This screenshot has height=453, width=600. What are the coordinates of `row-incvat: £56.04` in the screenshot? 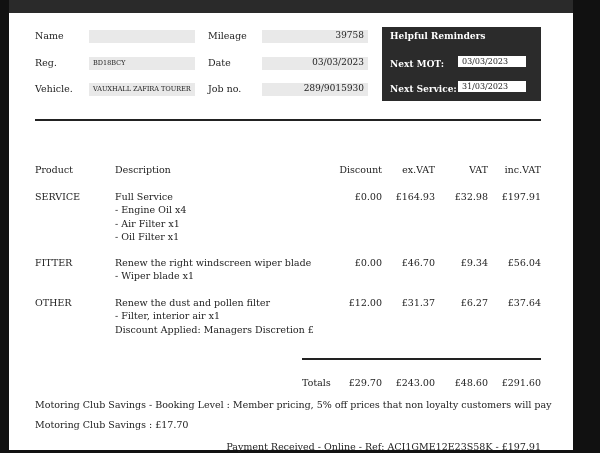 It's located at (524, 263).